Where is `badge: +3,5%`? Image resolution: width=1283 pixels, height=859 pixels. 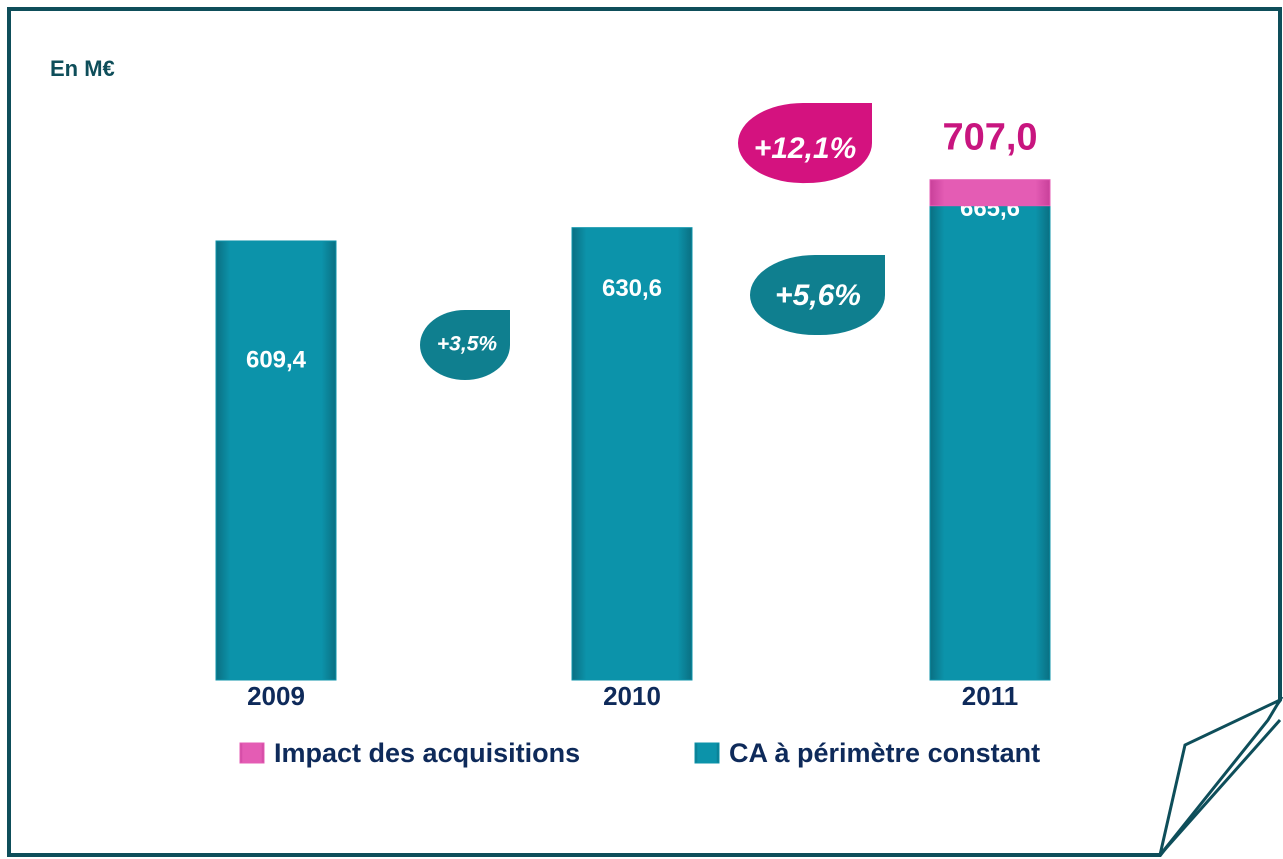
badge: +3,5% is located at coordinates (465, 345).